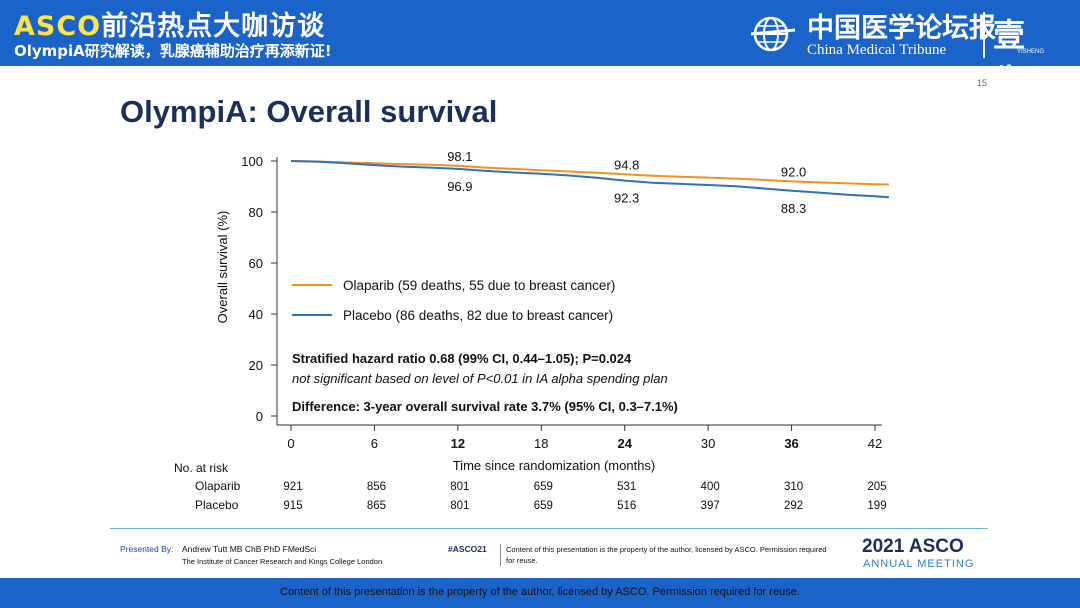 The height and width of the screenshot is (608, 1080). What do you see at coordinates (1009, 58) in the screenshot?
I see `logo-brand: 壹生` at bounding box center [1009, 58].